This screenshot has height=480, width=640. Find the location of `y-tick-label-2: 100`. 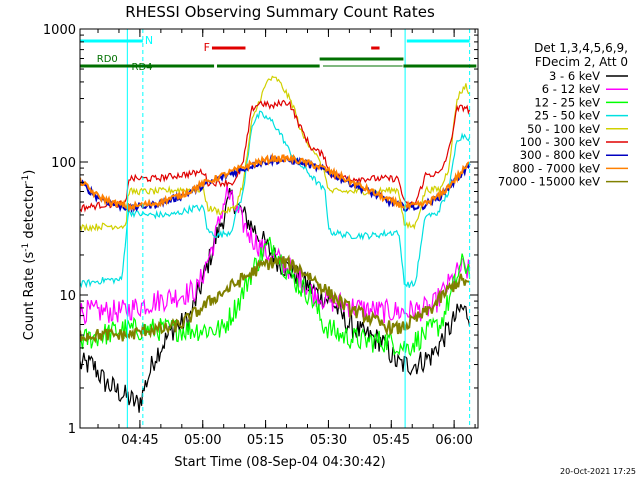

y-tick-label-2: 100 is located at coordinates (63, 163).